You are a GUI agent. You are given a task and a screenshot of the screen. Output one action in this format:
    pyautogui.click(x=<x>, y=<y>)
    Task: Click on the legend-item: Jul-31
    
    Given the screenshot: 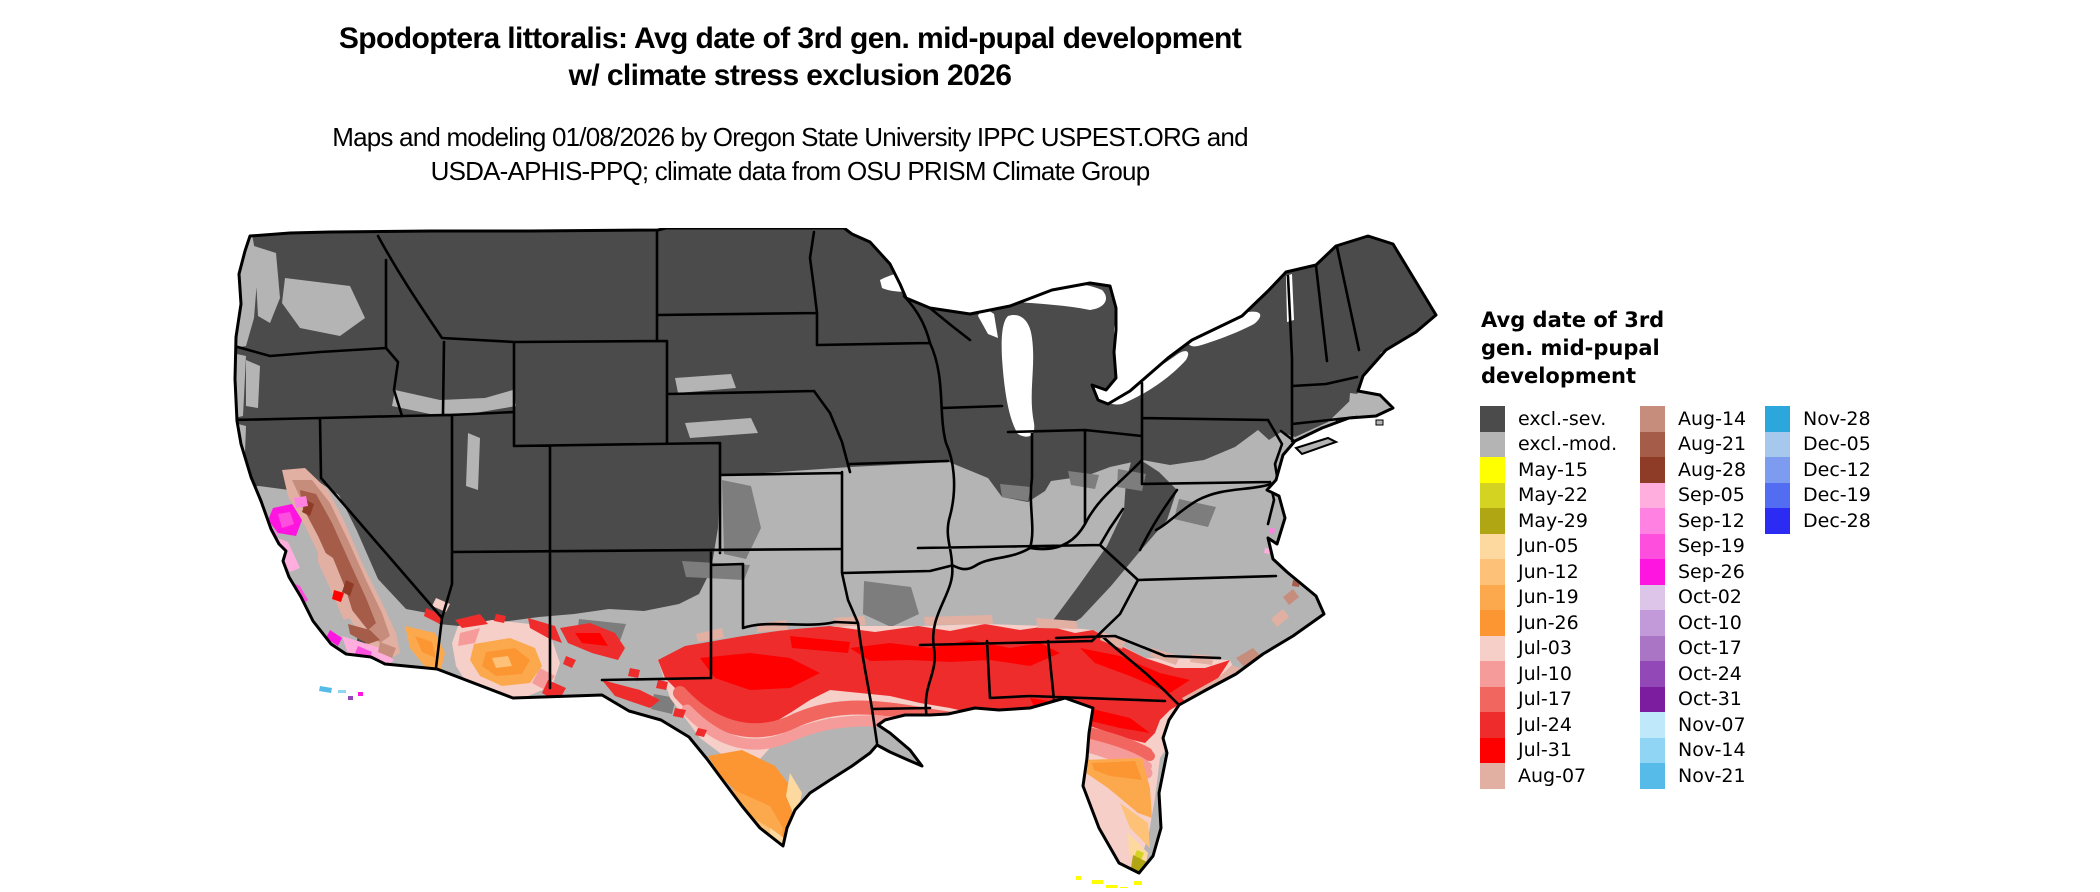 What is the action you would take?
    pyautogui.click(x=1548, y=750)
    